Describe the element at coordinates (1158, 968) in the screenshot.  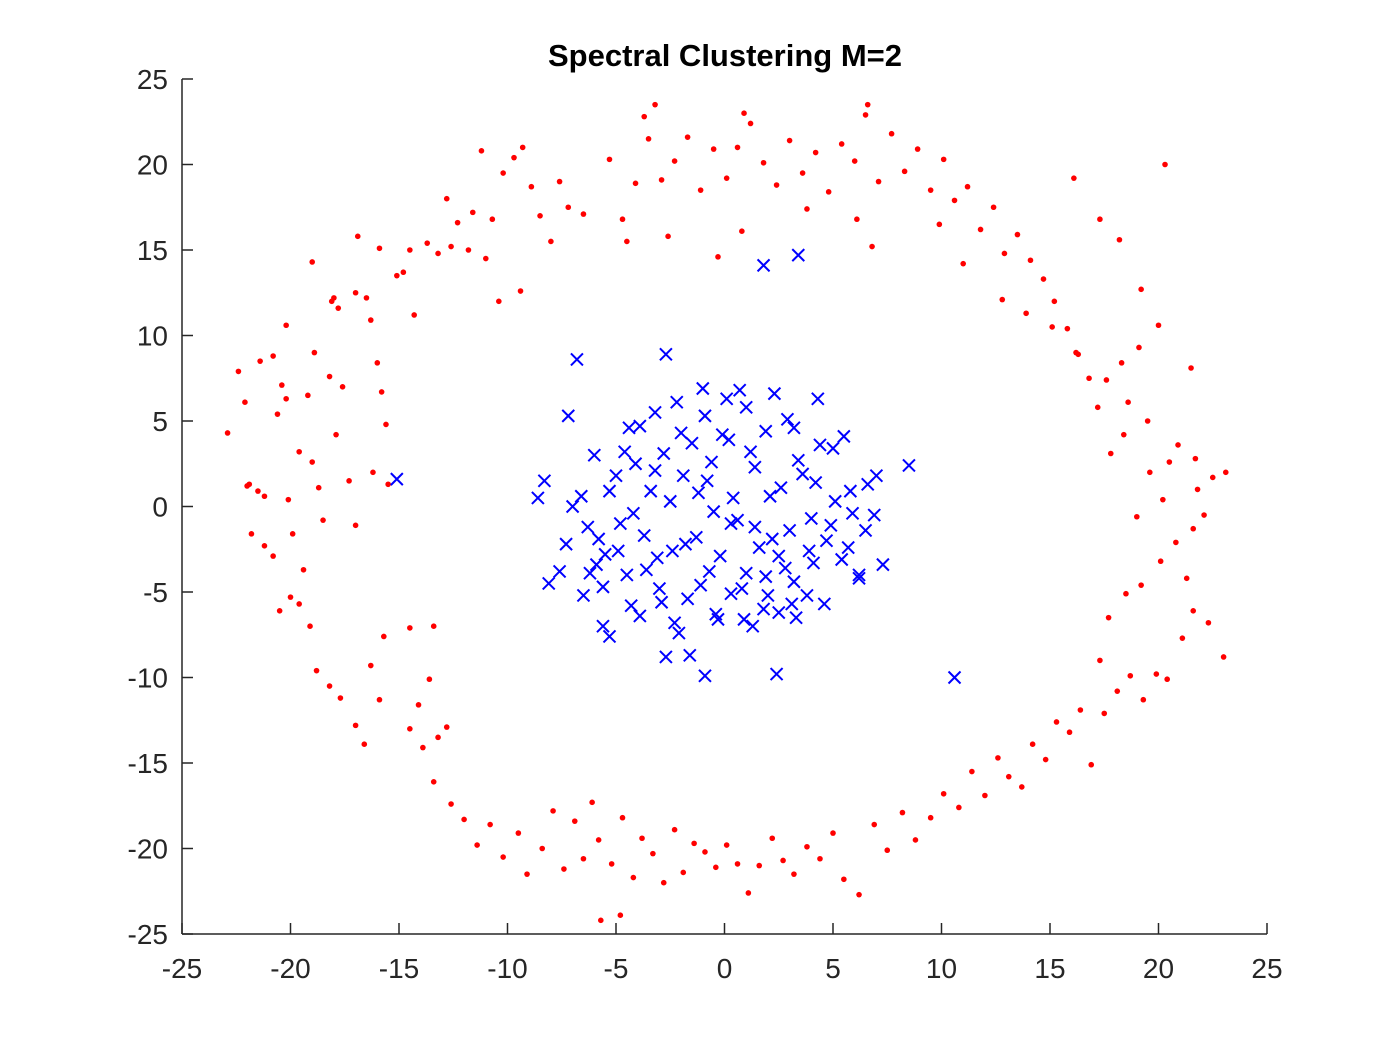
I see `x-tick-label: 20` at that location.